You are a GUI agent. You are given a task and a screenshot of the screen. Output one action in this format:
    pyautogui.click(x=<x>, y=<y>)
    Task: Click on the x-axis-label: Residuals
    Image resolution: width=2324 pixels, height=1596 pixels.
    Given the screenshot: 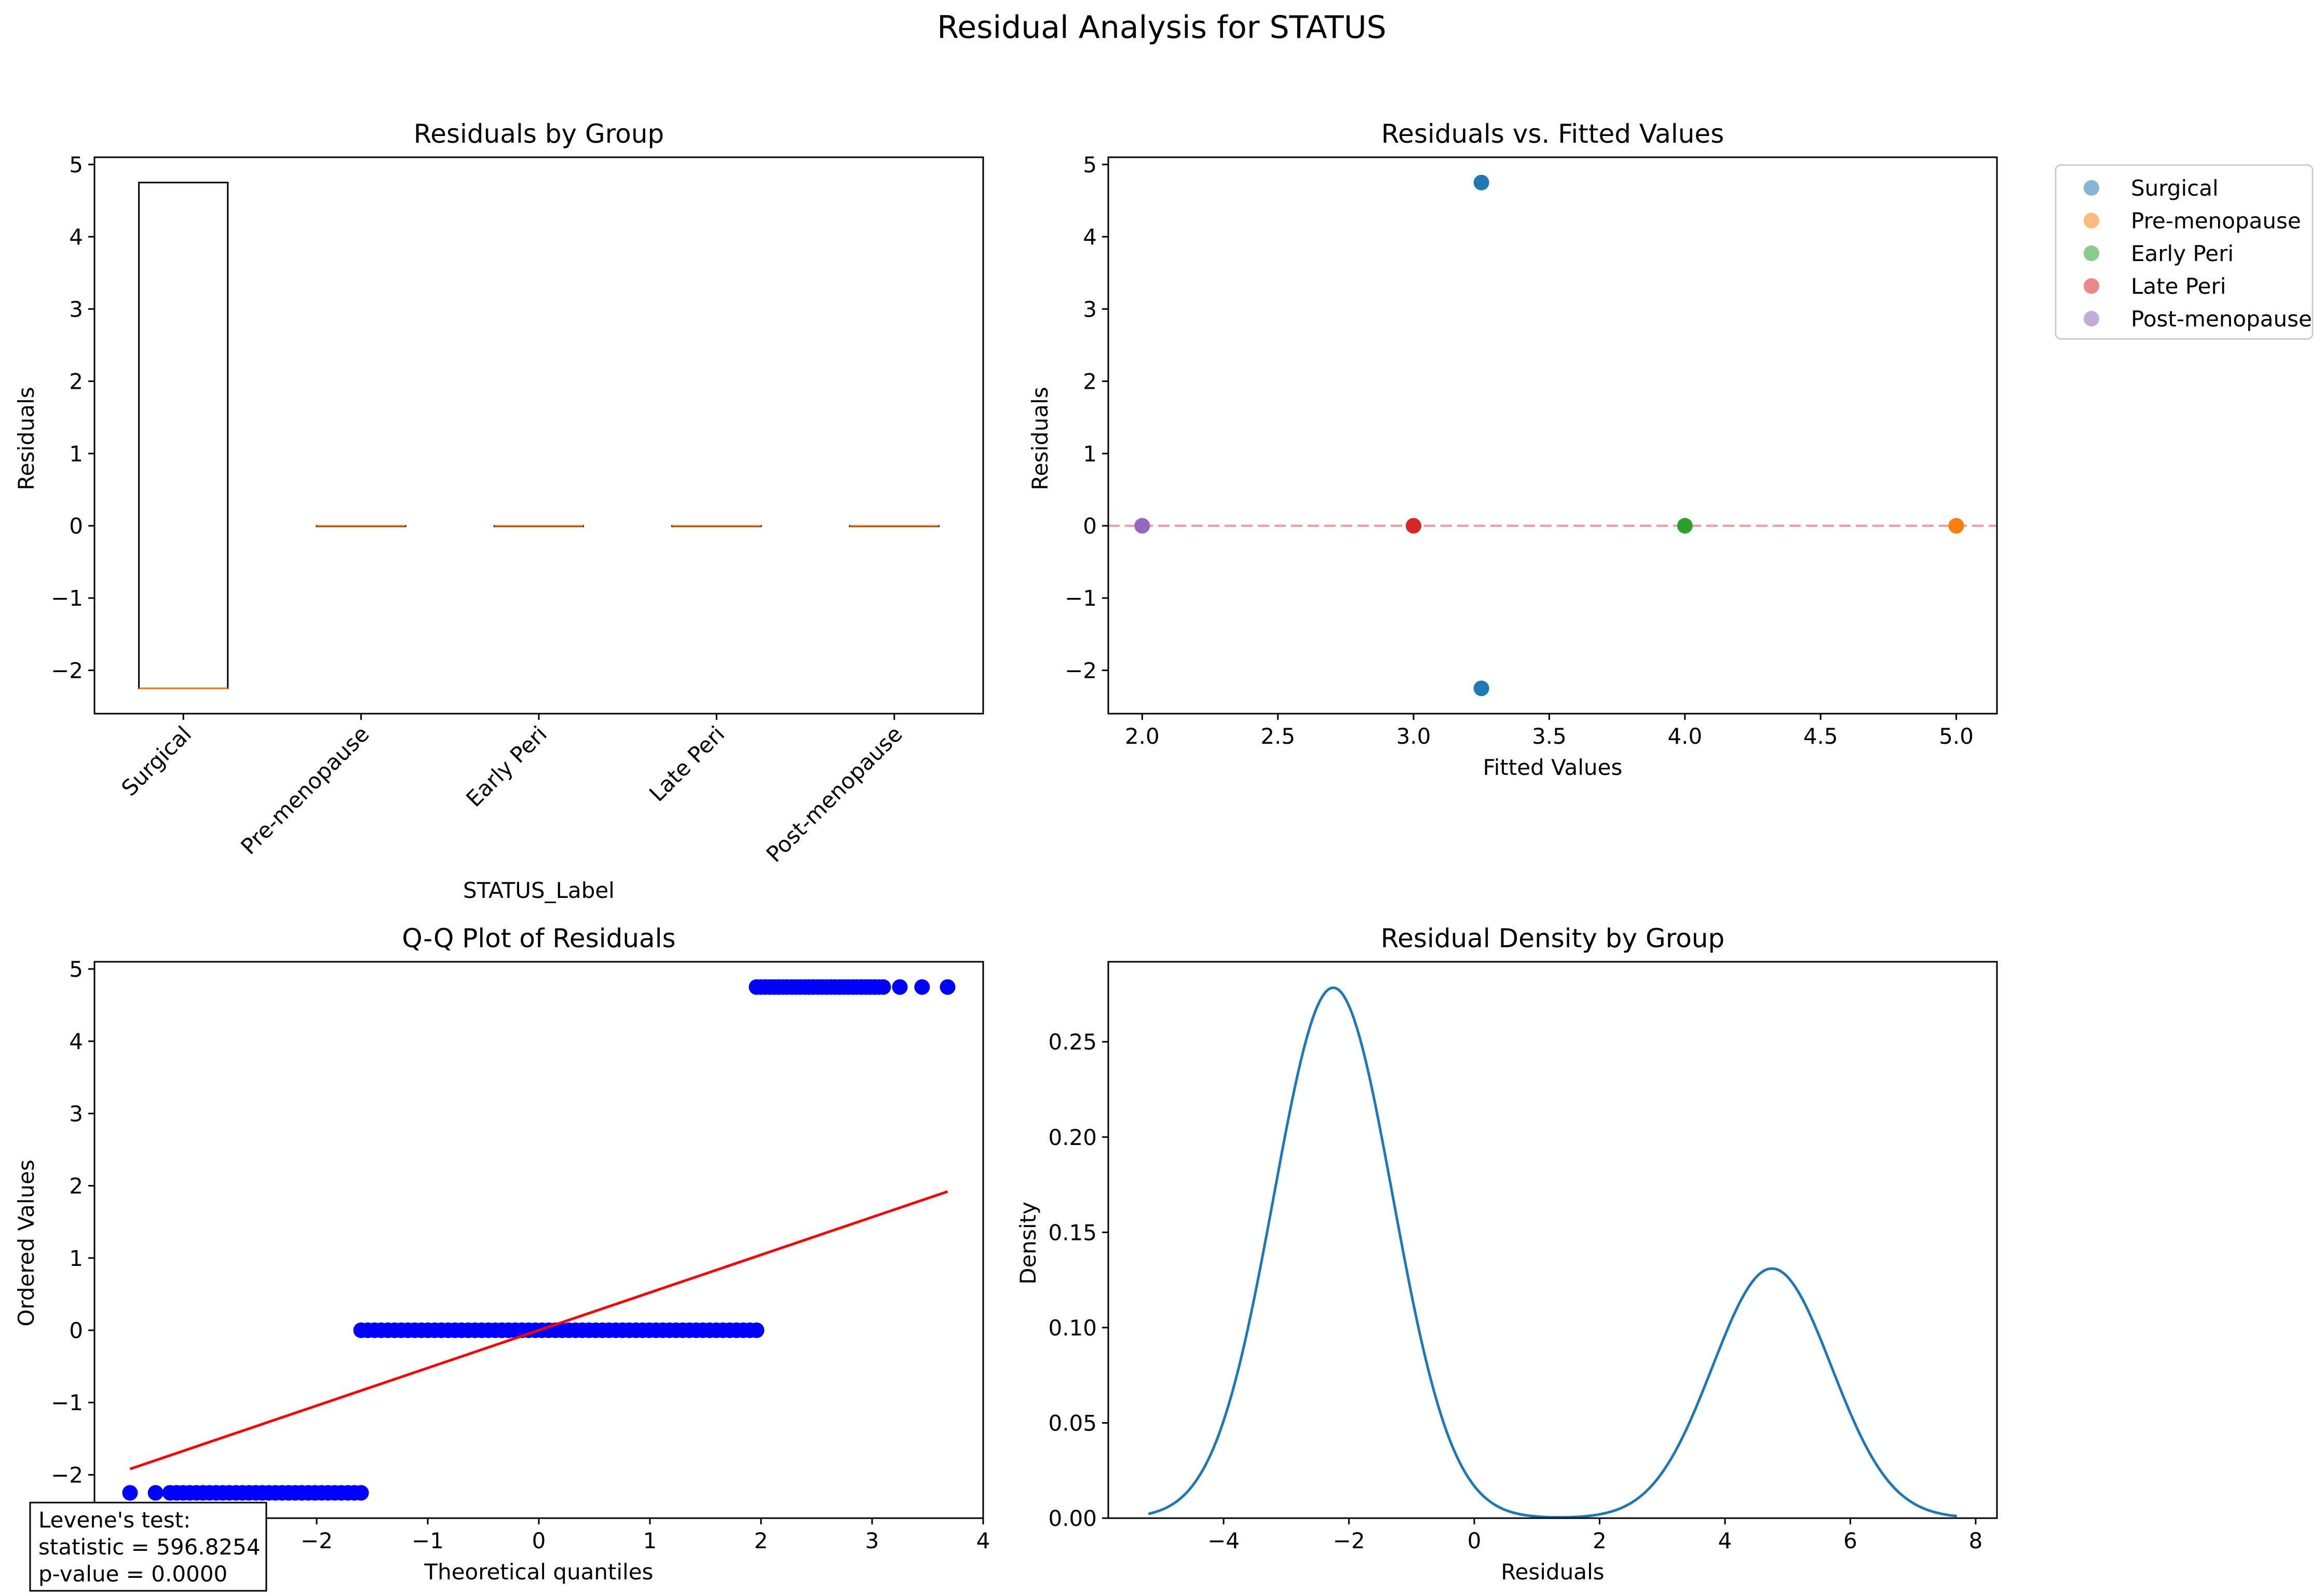 What is the action you would take?
    pyautogui.click(x=1553, y=1572)
    